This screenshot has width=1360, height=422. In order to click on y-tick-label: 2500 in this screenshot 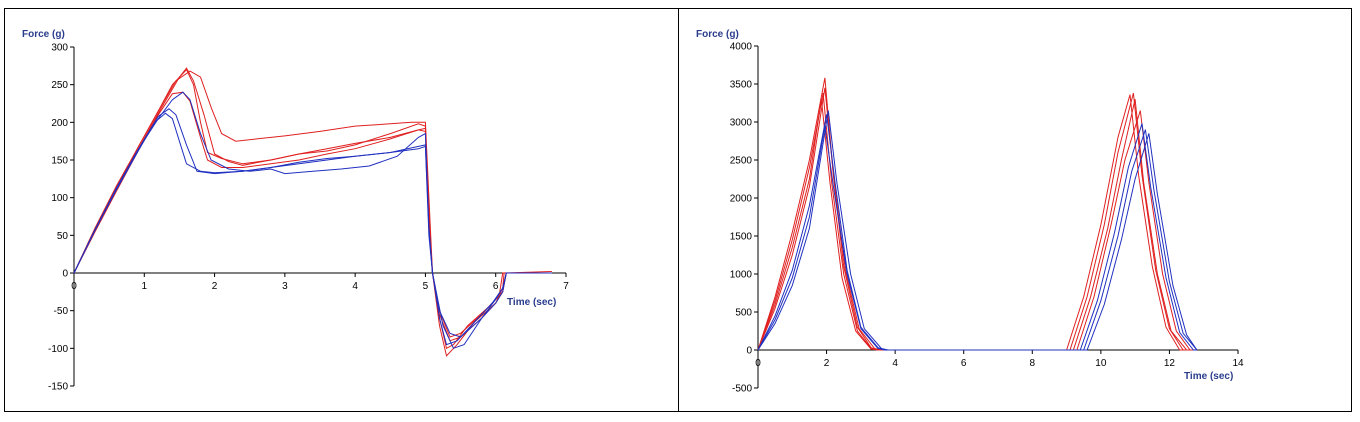, I will do `click(741, 161)`.